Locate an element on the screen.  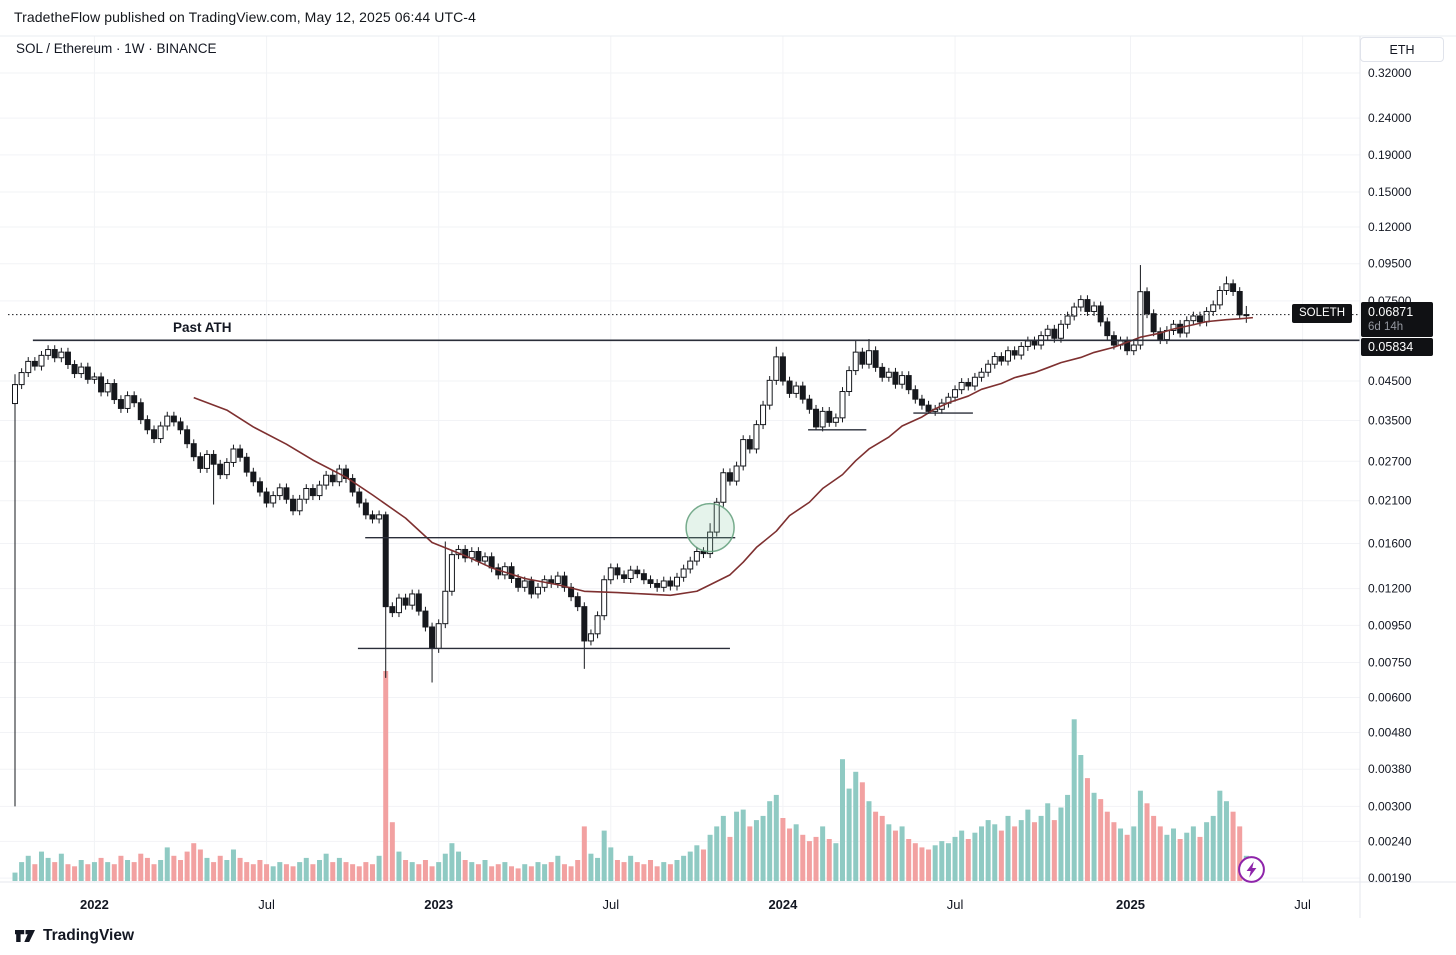
svg-text: 2022 is located at coordinates (94, 904).